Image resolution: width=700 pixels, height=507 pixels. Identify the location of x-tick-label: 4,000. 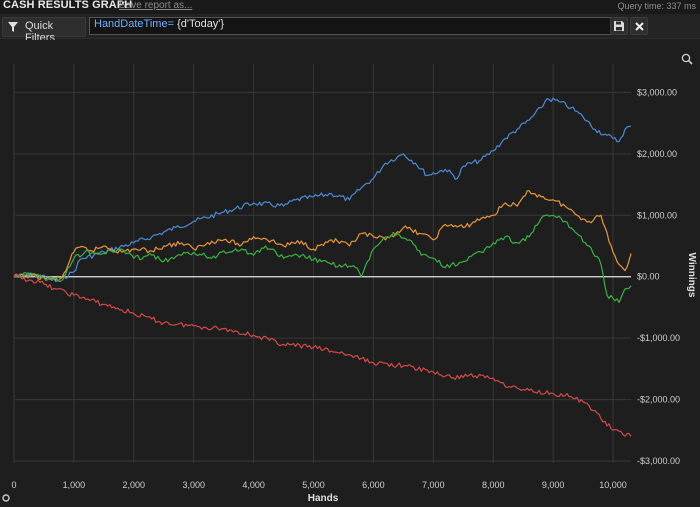
(253, 485).